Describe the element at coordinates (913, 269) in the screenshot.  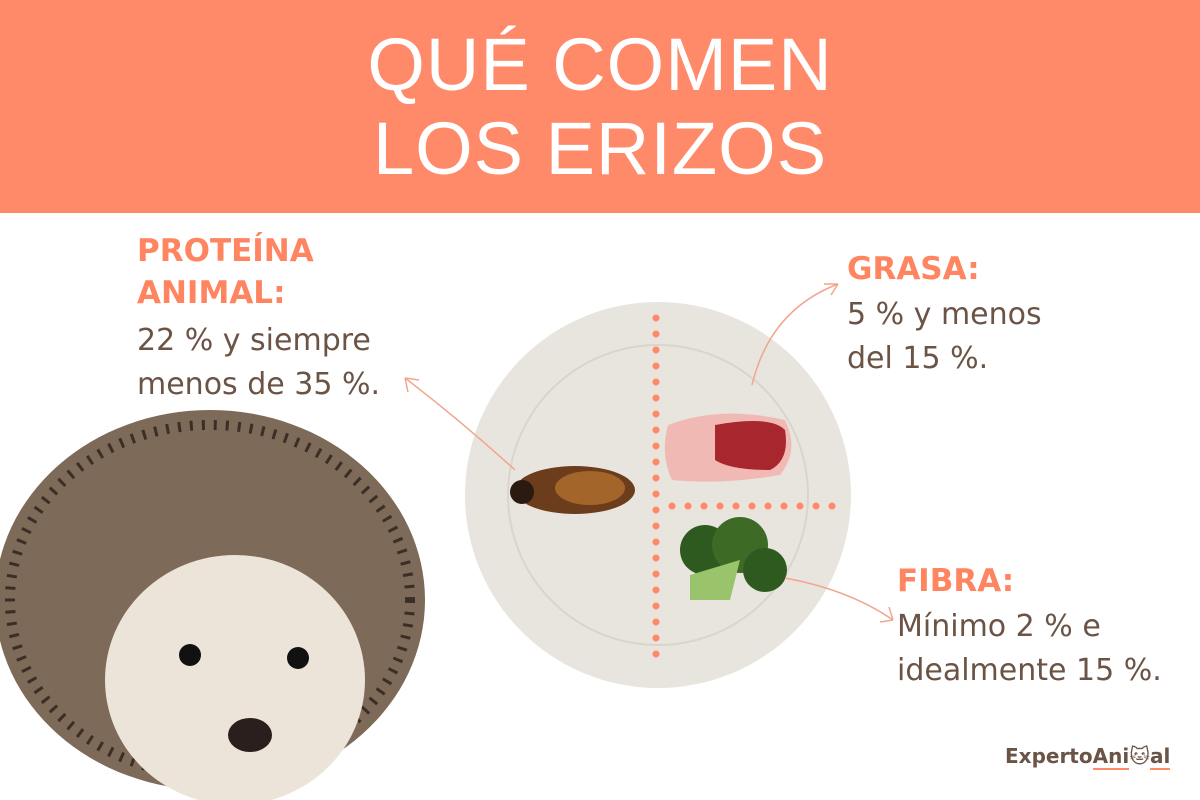
I see `fat-heading: GRASA:` at that location.